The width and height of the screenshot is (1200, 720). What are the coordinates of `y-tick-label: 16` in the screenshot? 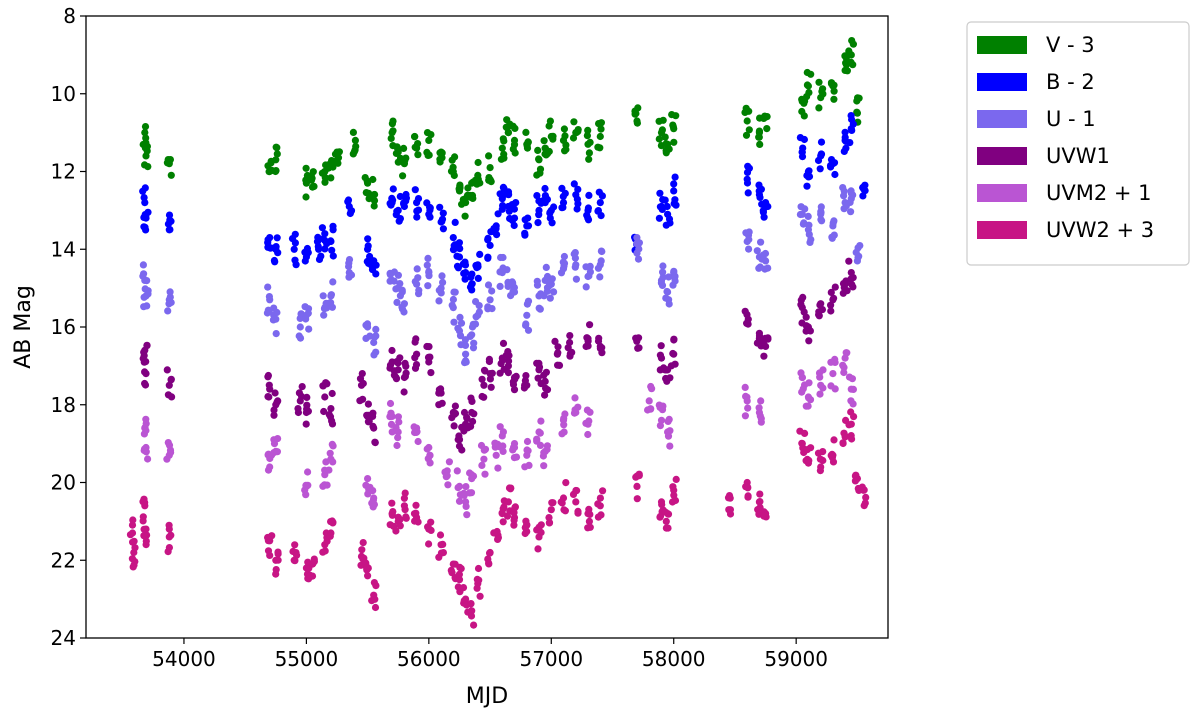 It's located at (63, 327).